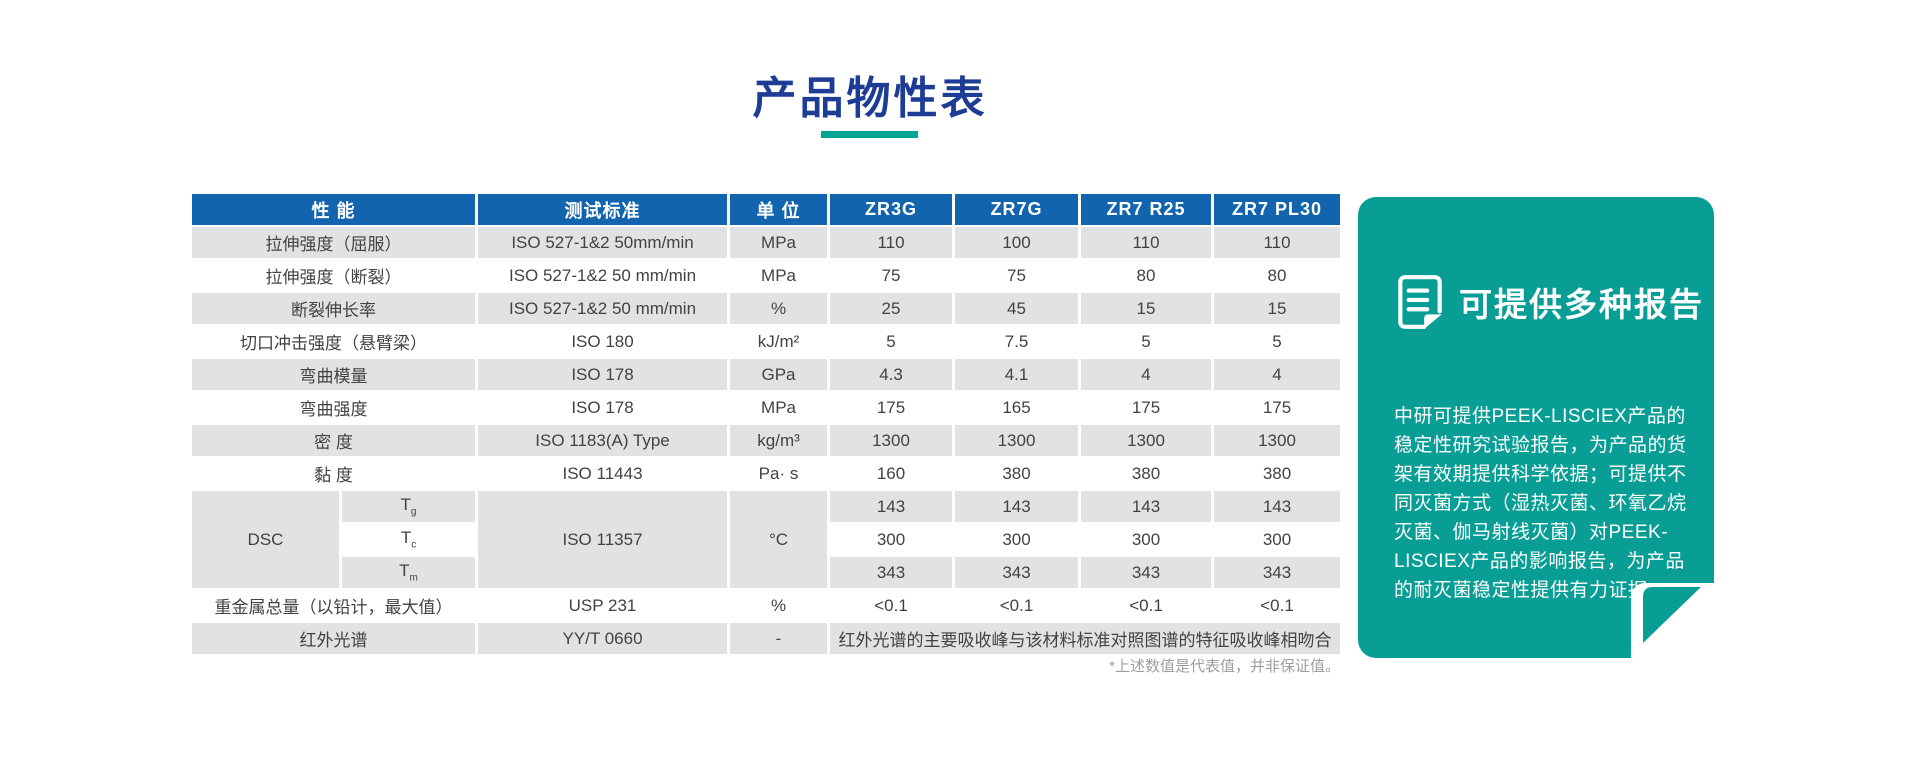  What do you see at coordinates (335, 342) in the screenshot?
I see `table-cell: 切口冲击强度（悬臂梁）` at bounding box center [335, 342].